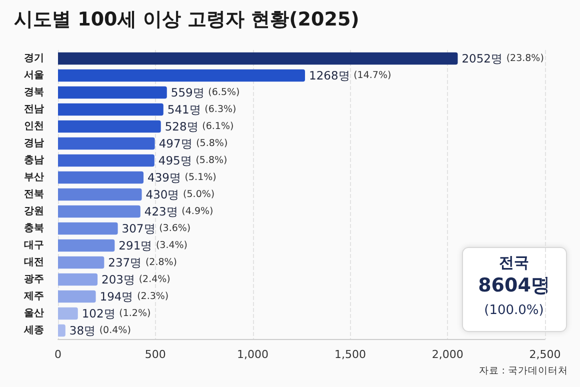  Describe the element at coordinates (34, 92) in the screenshot. I see `y-tick-label: 경북` at that location.